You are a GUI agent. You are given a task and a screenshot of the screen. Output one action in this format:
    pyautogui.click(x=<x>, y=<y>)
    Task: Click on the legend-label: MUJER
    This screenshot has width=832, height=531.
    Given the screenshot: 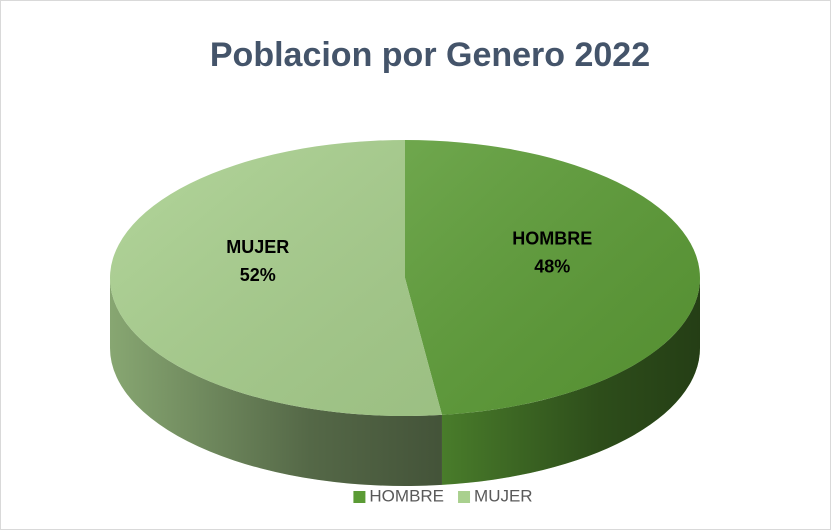 What is the action you would take?
    pyautogui.click(x=503, y=495)
    